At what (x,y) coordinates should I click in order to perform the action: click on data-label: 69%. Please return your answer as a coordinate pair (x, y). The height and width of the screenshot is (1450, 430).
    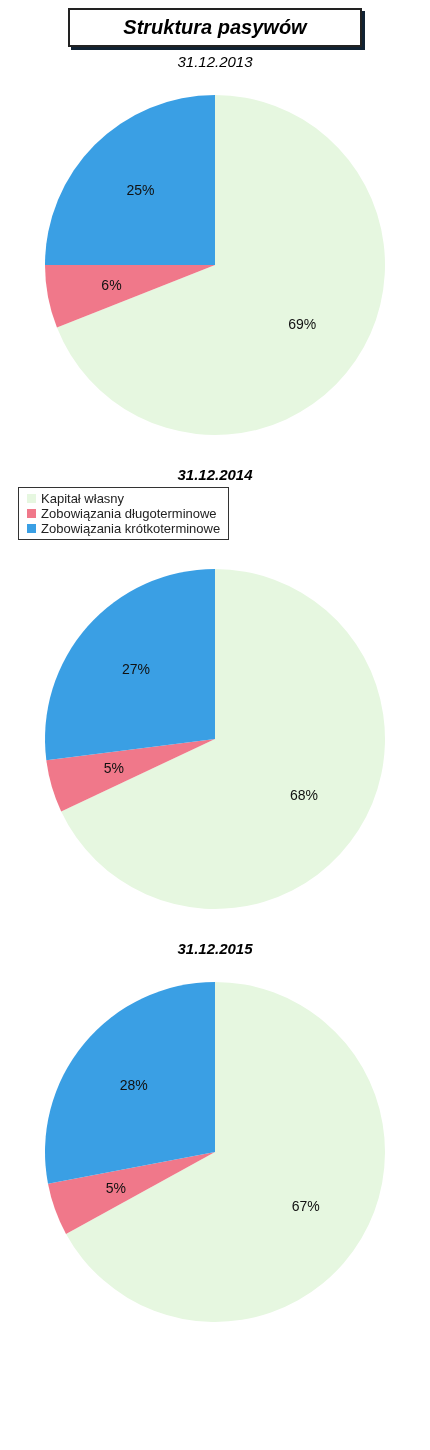
    Looking at the image, I should click on (302, 324).